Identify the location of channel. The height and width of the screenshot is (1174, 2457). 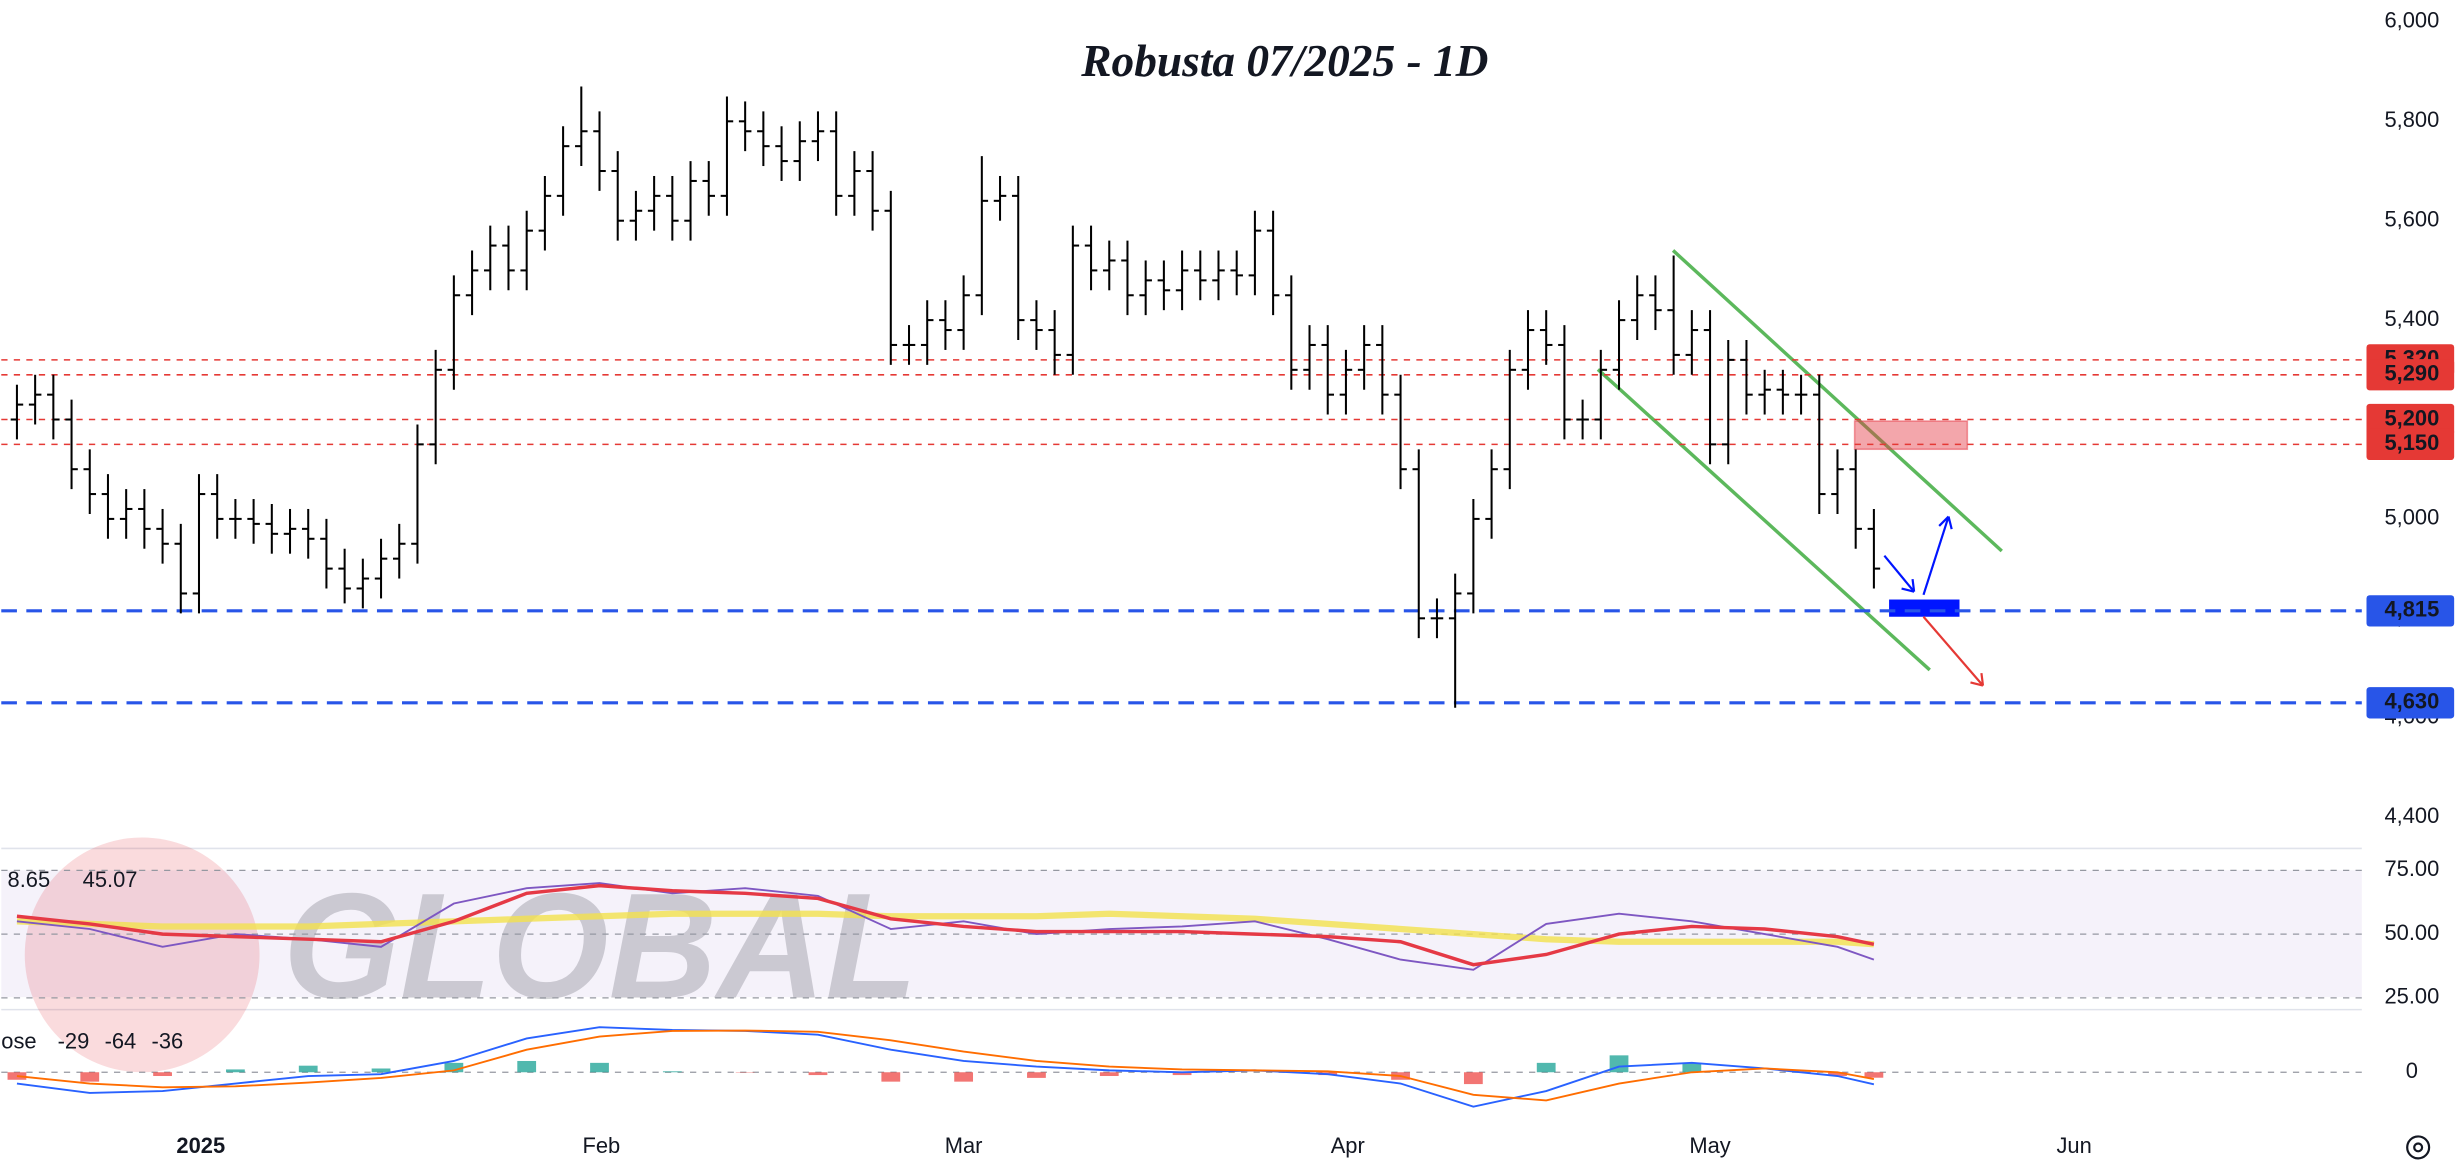
(1799, 460).